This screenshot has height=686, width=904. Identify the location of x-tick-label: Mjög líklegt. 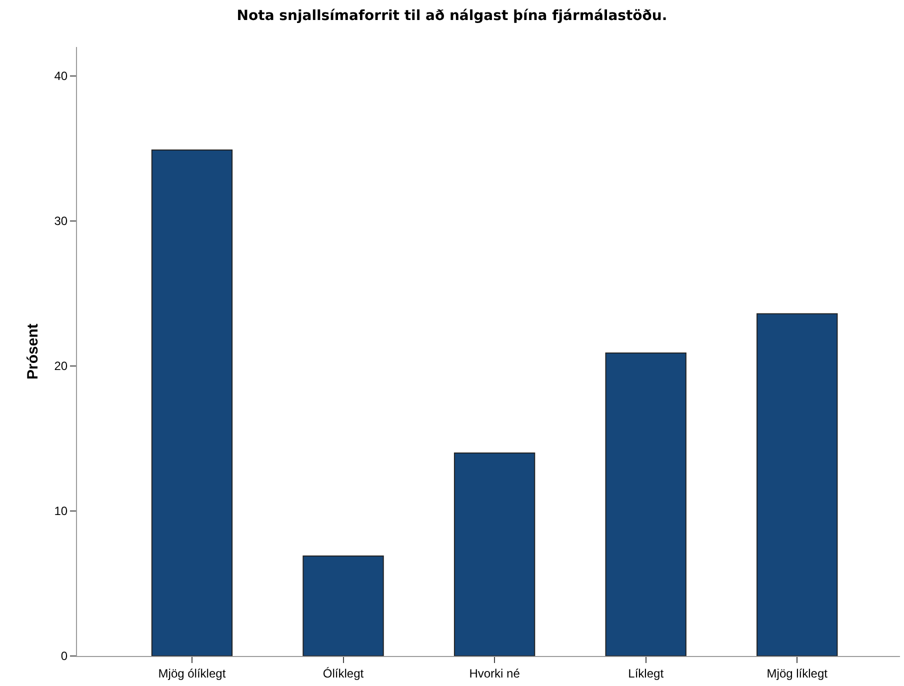
(797, 673).